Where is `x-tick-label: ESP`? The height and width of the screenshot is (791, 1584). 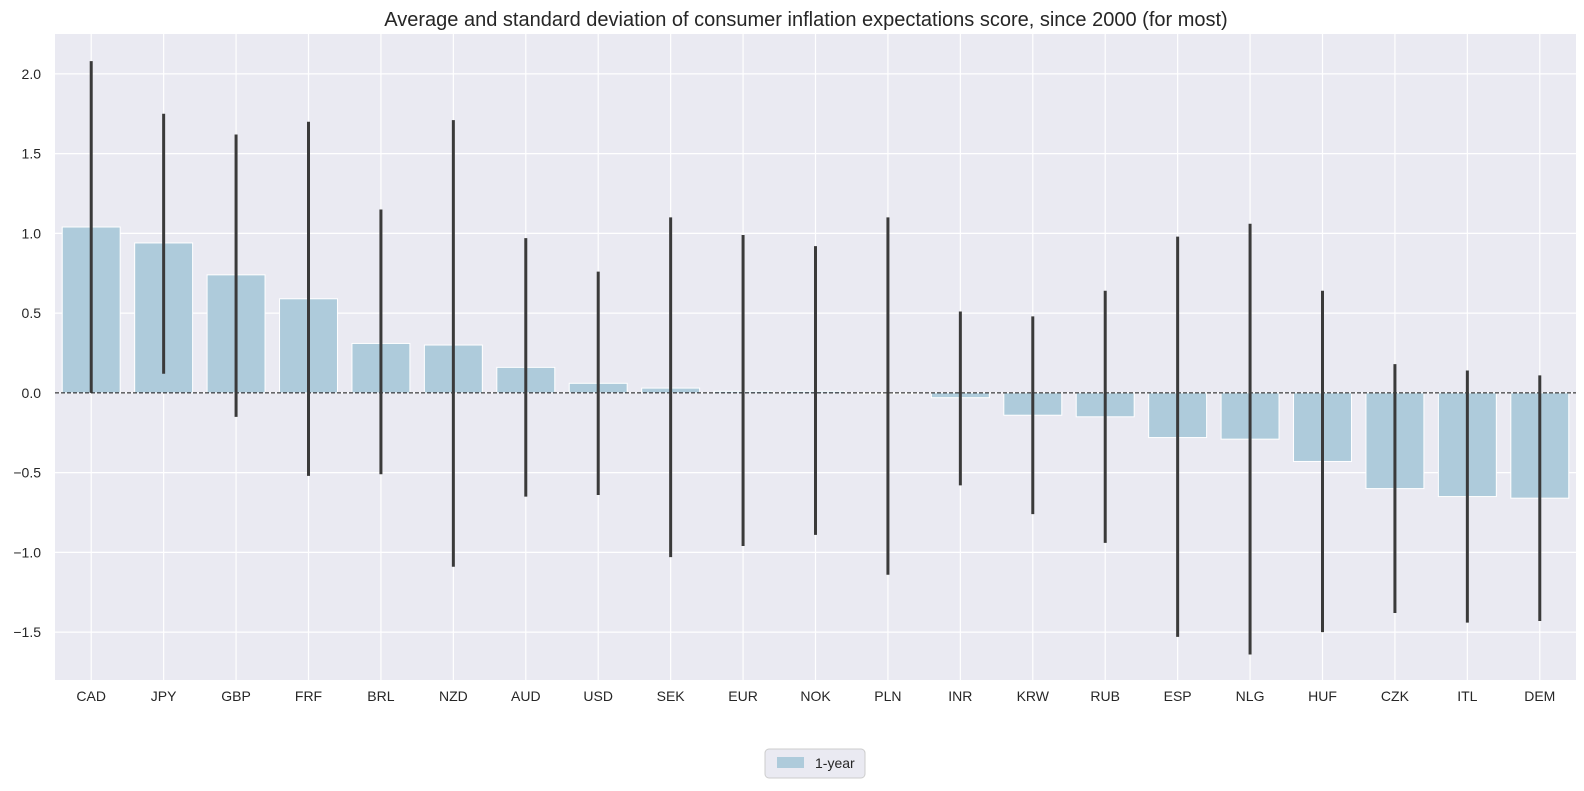
x-tick-label: ESP is located at coordinates (1178, 696).